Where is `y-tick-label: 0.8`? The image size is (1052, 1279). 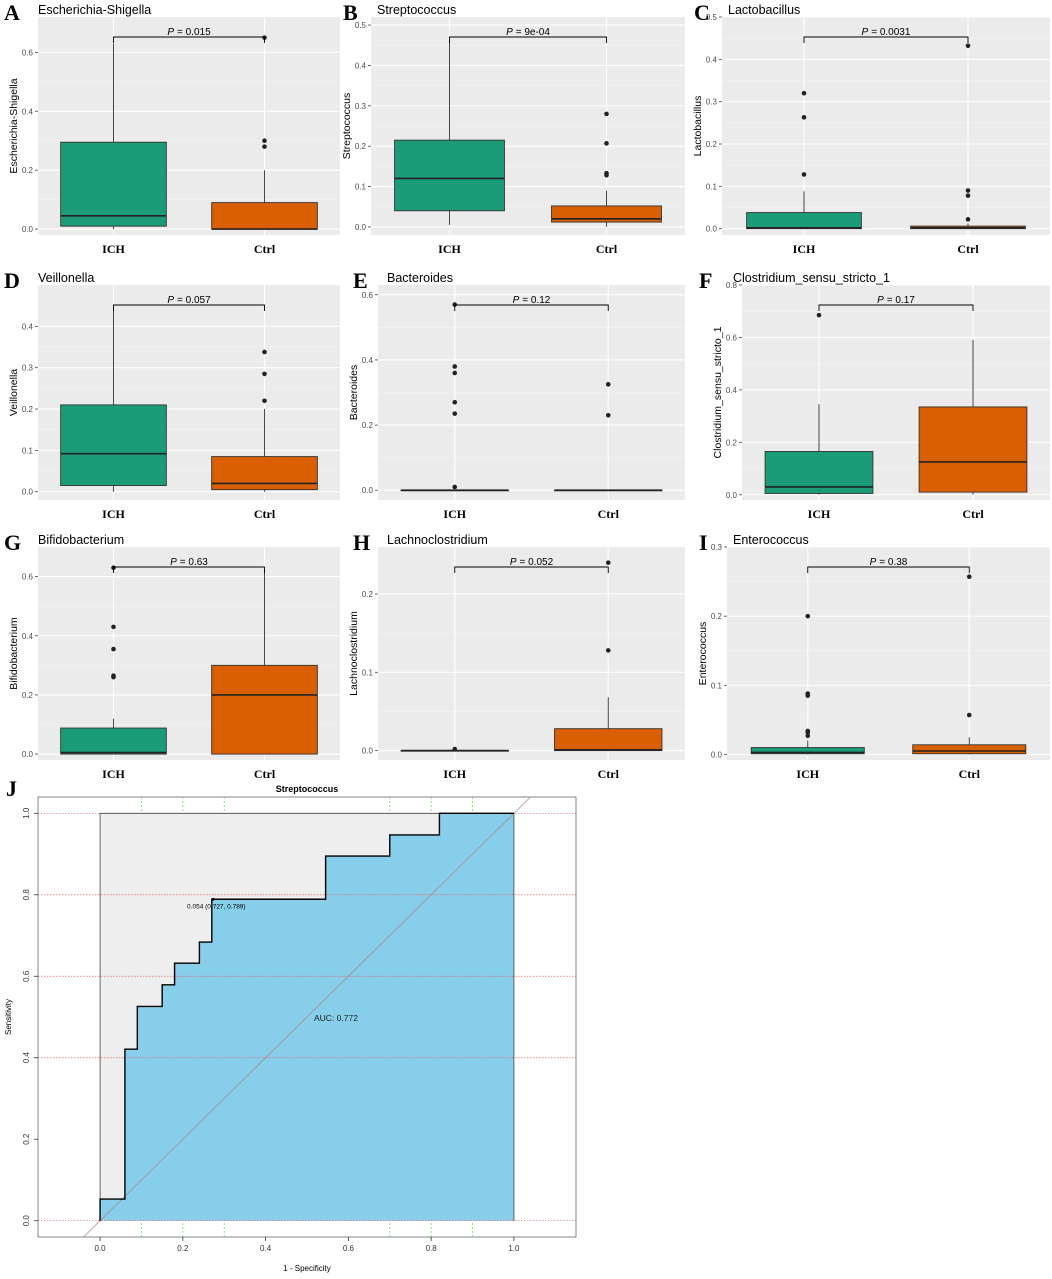 y-tick-label: 0.8 is located at coordinates (26, 895).